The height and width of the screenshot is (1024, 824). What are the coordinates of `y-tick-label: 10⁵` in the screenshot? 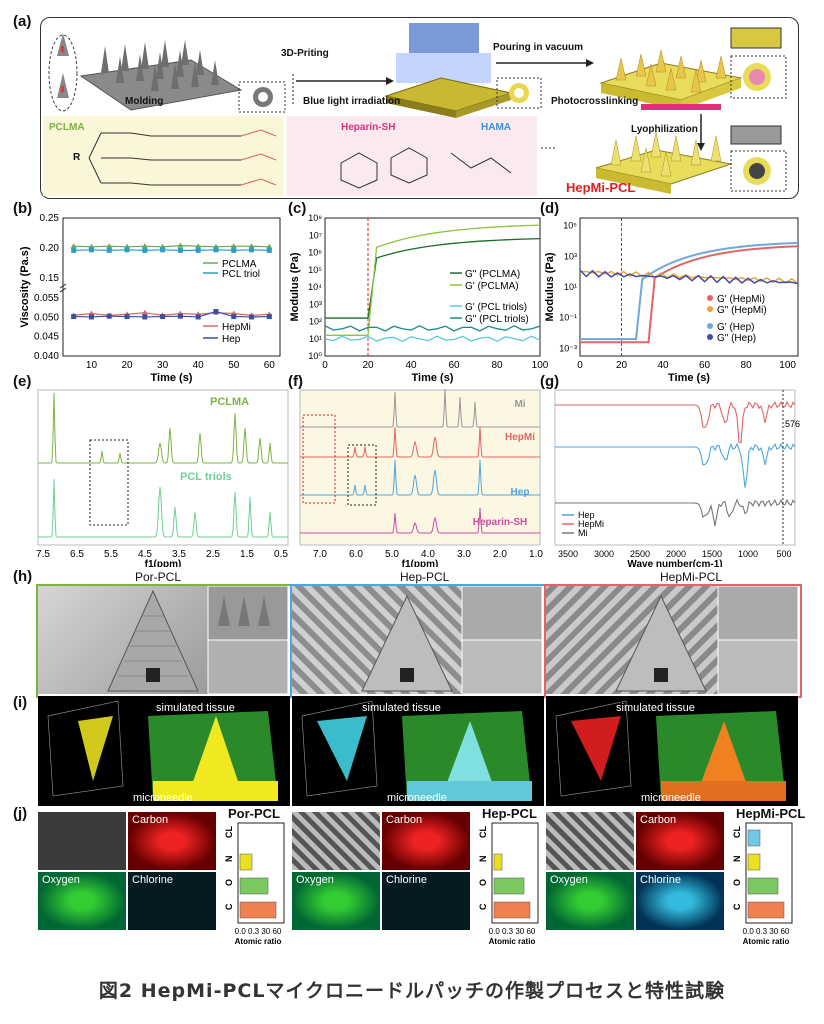 It's located at (570, 226).